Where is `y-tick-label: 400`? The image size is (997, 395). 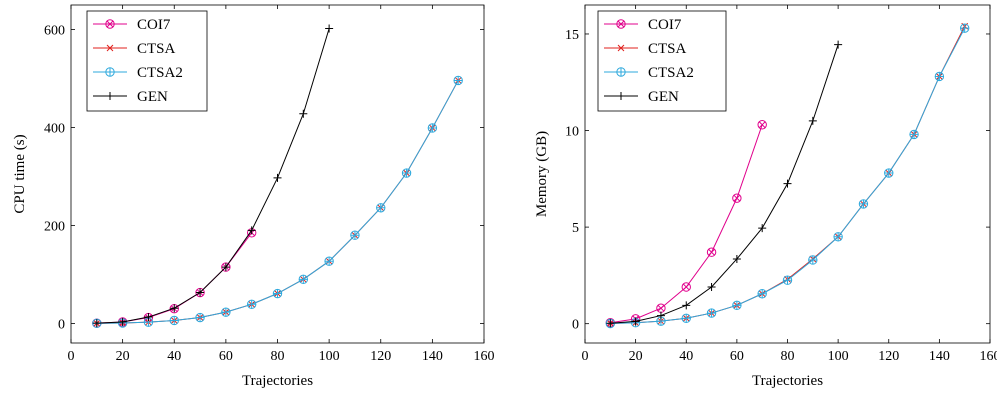
y-tick-label: 400 is located at coordinates (54, 128).